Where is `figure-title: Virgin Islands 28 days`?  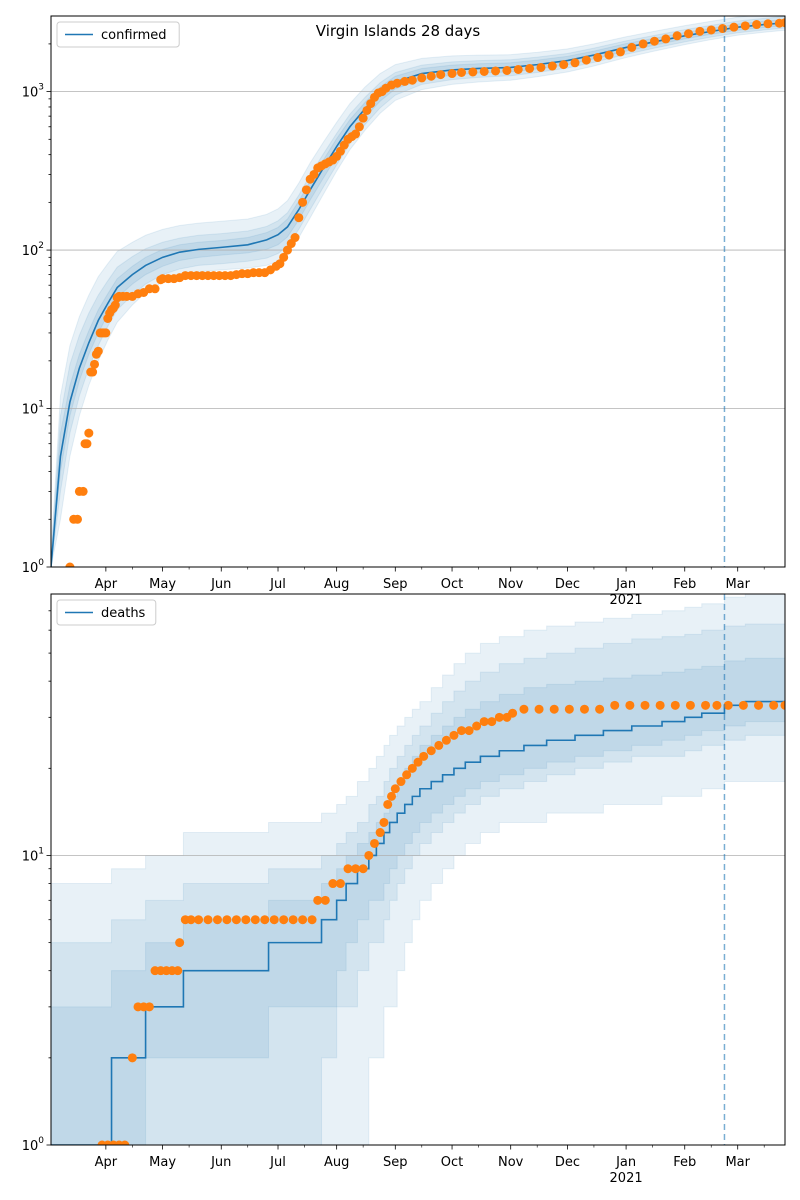
figure-title: Virgin Islands 28 days is located at coordinates (398, 31).